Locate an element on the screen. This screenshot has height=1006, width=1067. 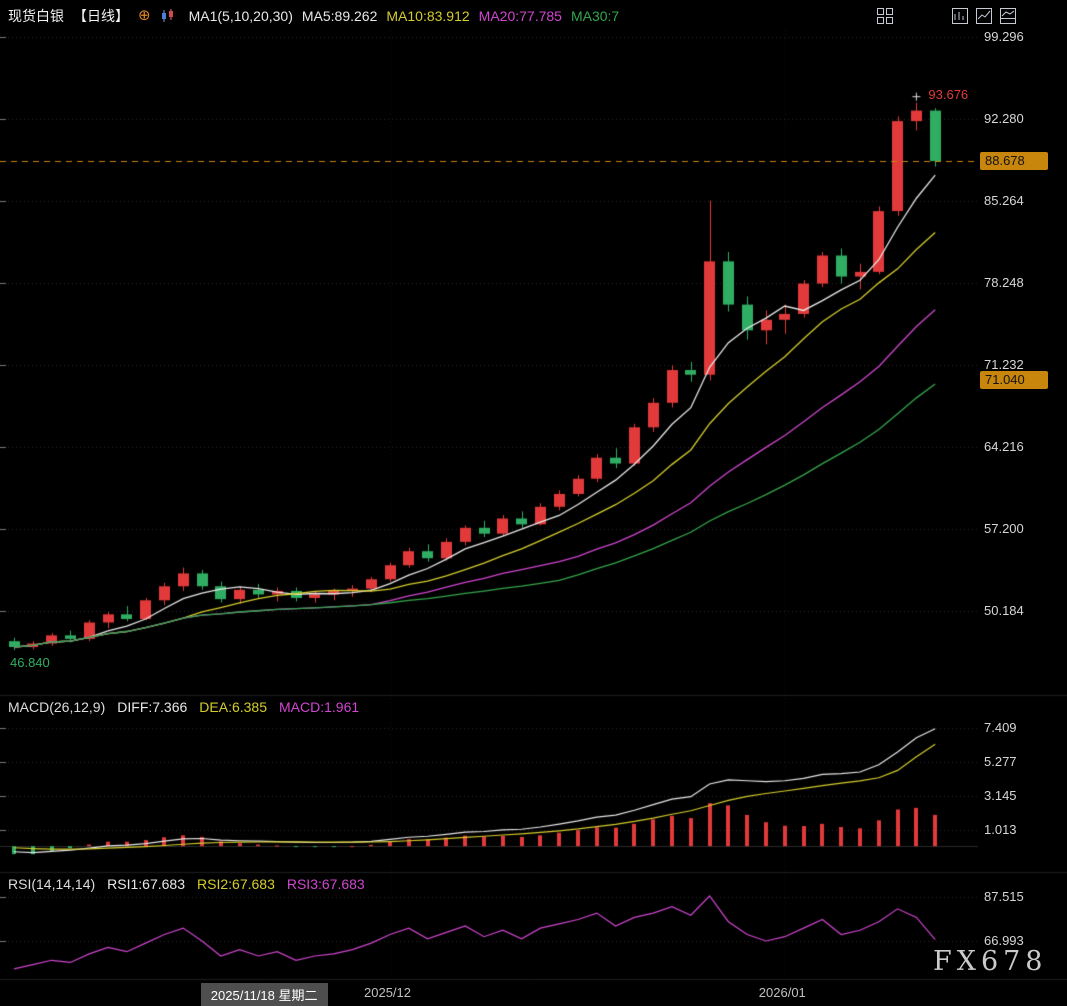
session-low-label: 46.840 is located at coordinates (30, 663).